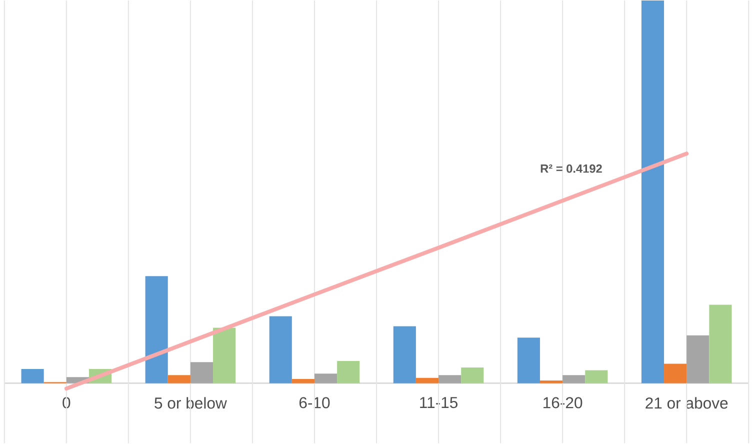 Image resolution: width=753 pixels, height=444 pixels. What do you see at coordinates (190, 403) in the screenshot?
I see `x-tick-label: 5 or below` at bounding box center [190, 403].